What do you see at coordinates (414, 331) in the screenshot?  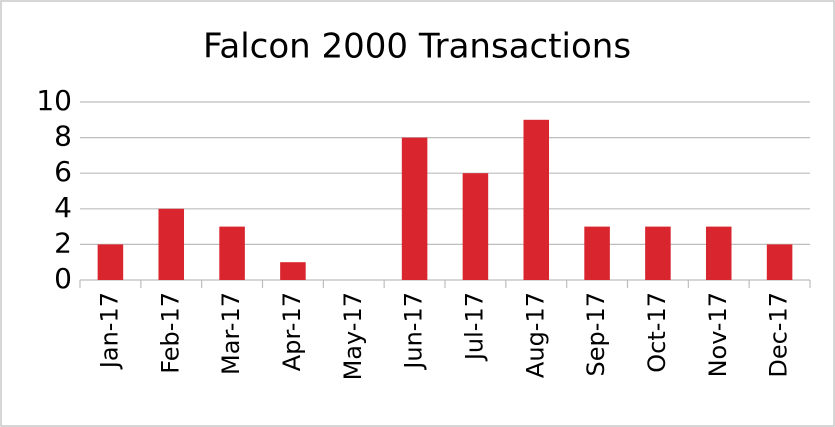 I see `x-tick-label: Jun-17` at bounding box center [414, 331].